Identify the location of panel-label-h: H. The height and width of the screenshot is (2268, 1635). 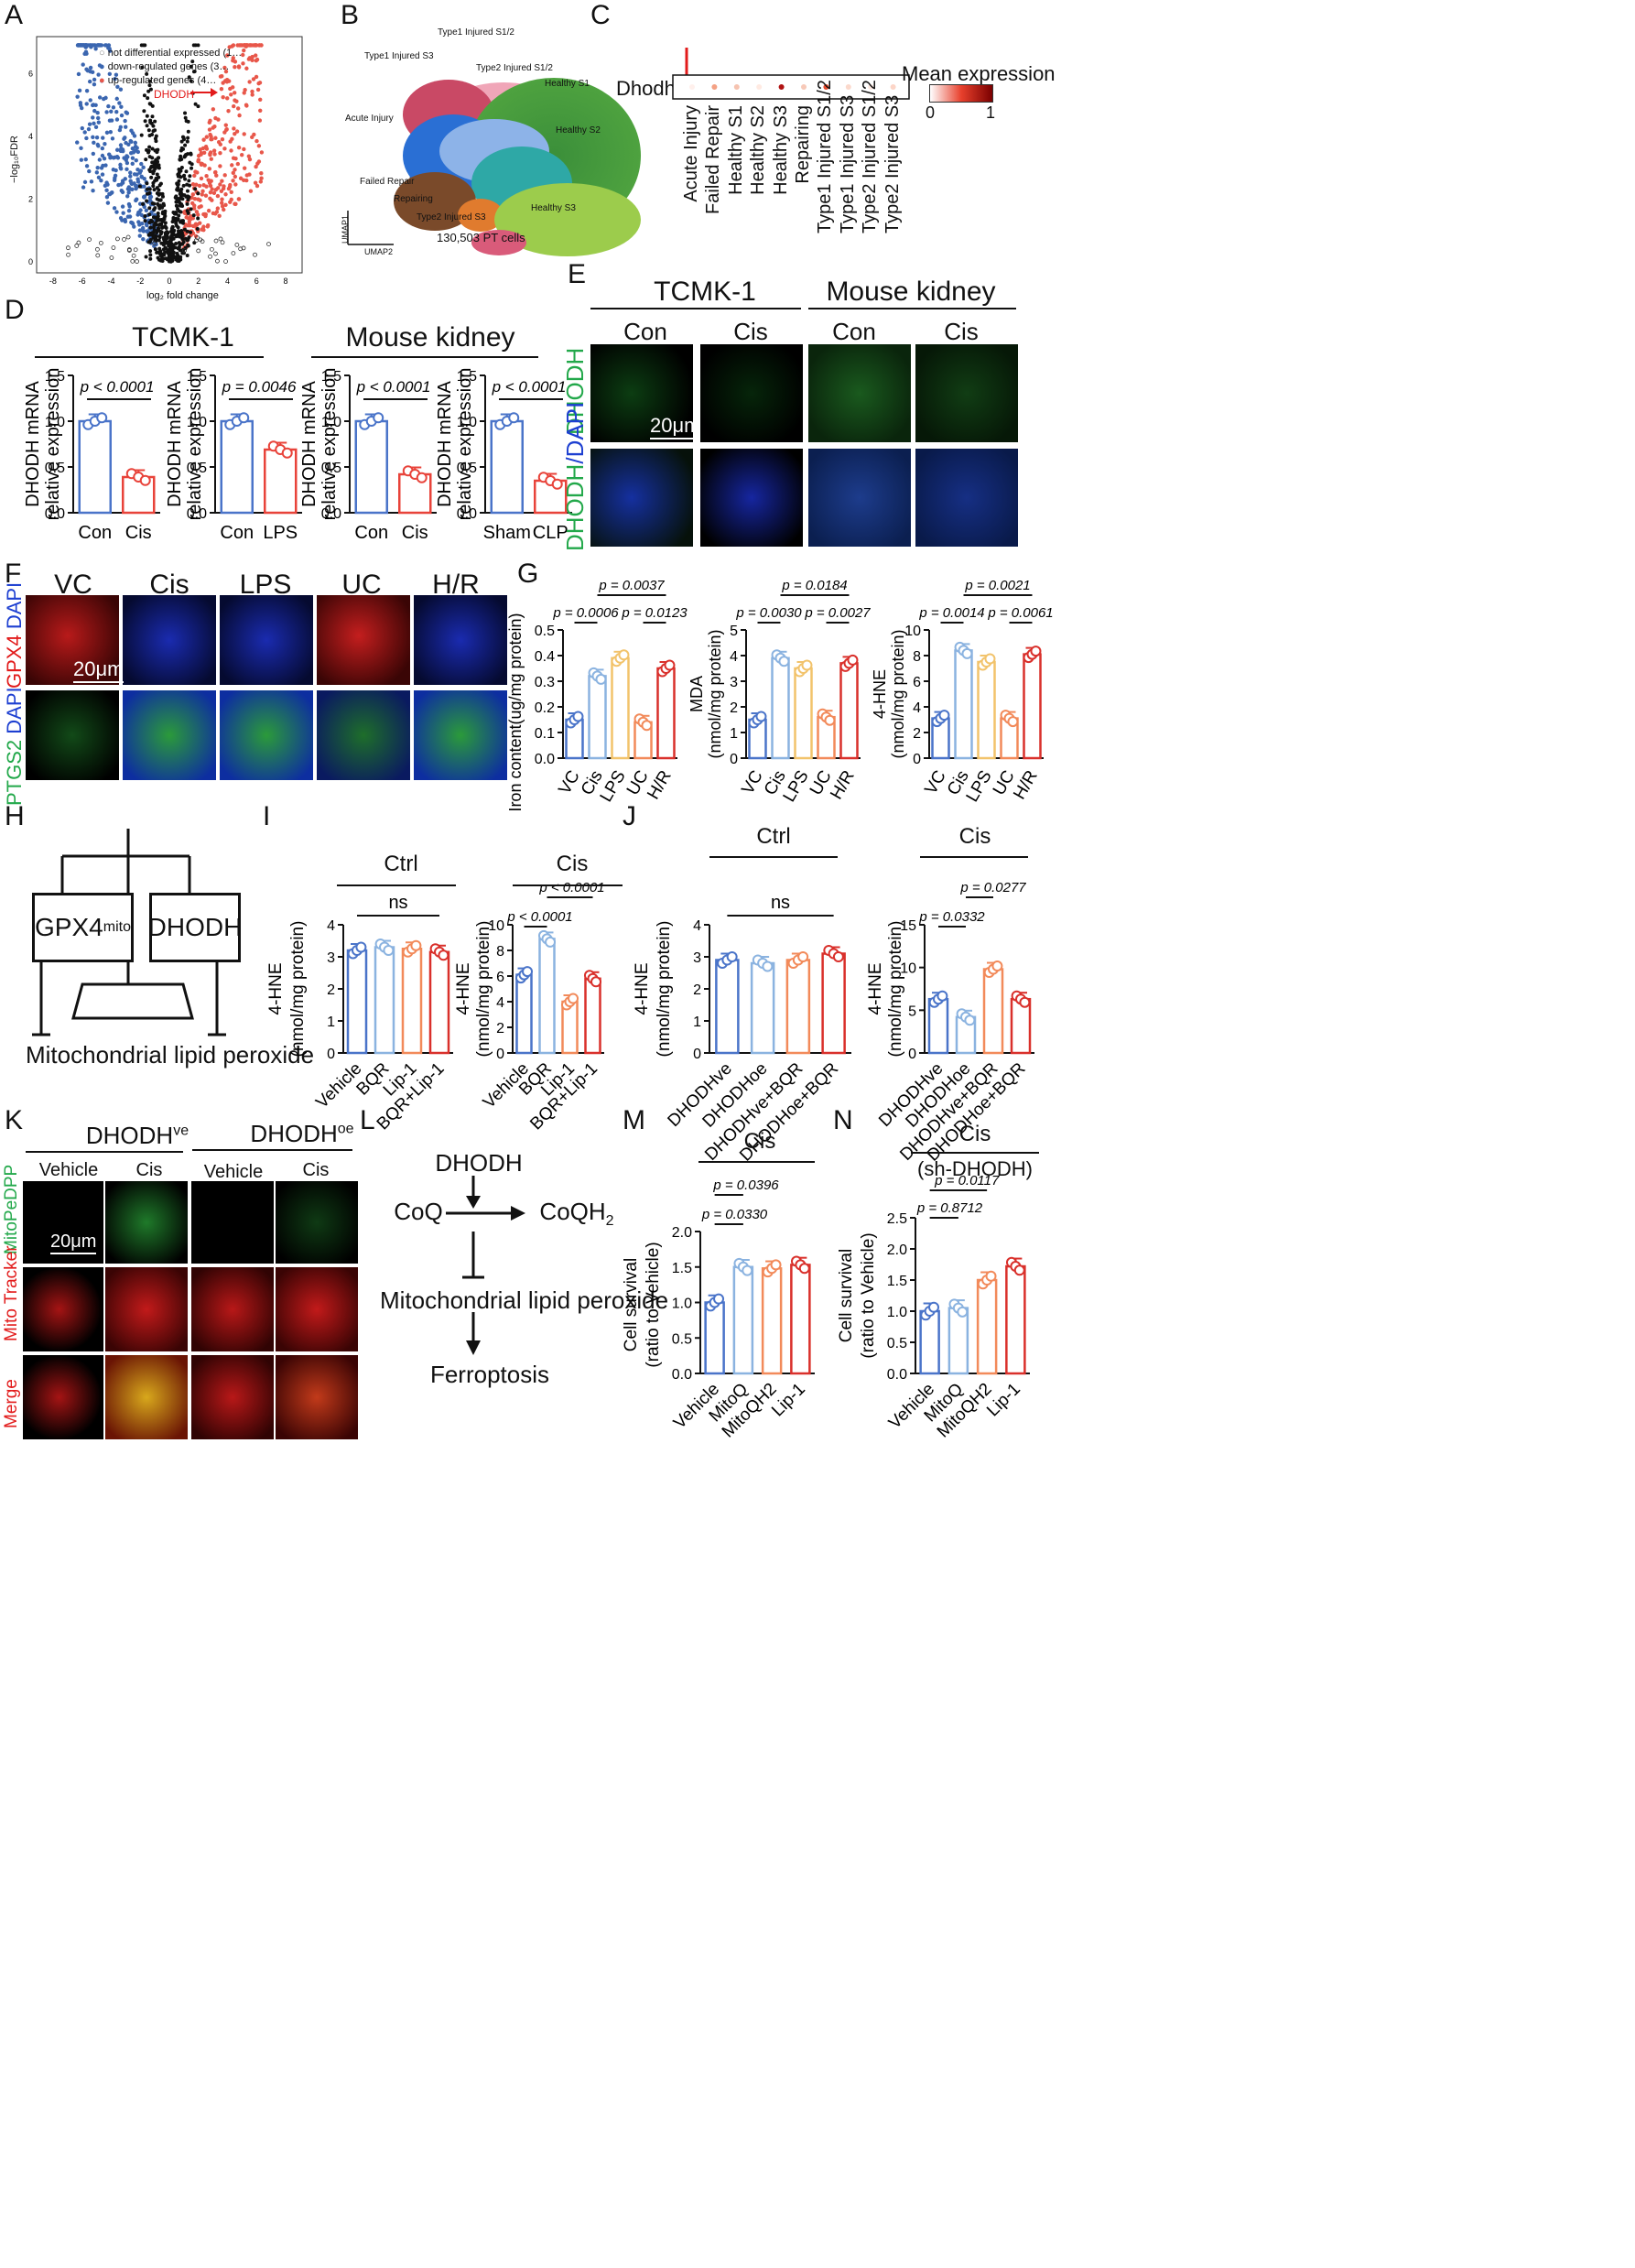
(15, 816).